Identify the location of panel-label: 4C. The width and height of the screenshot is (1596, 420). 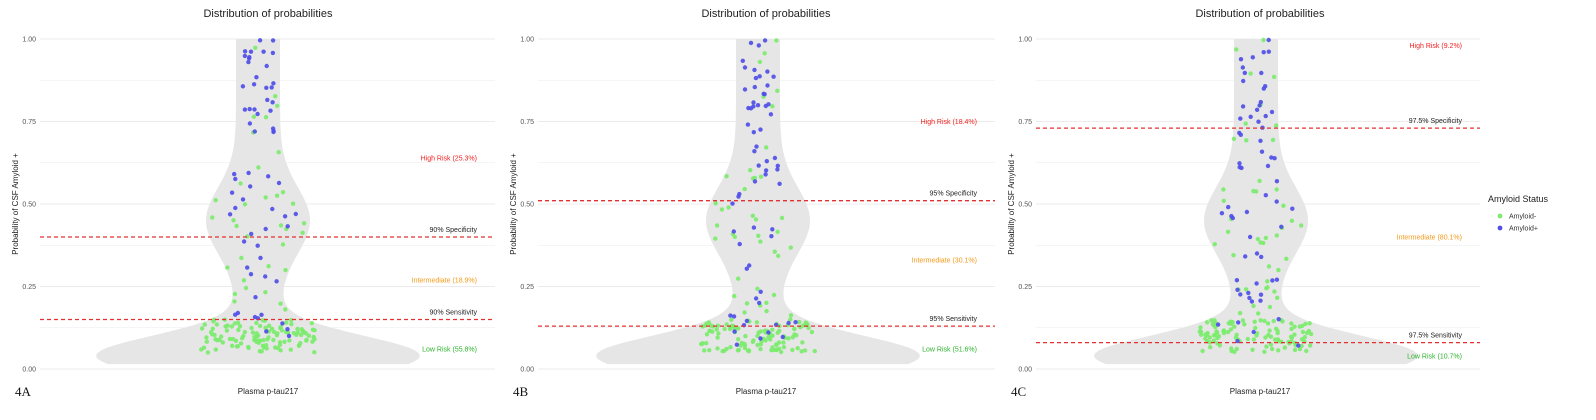
(1018, 391).